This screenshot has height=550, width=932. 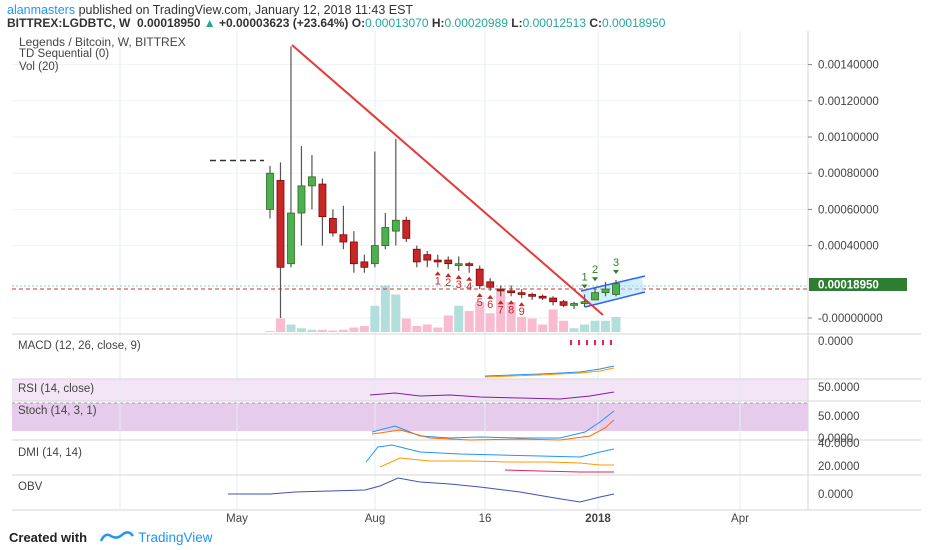 What do you see at coordinates (480, 303) in the screenshot?
I see `td-buy-count: 5` at bounding box center [480, 303].